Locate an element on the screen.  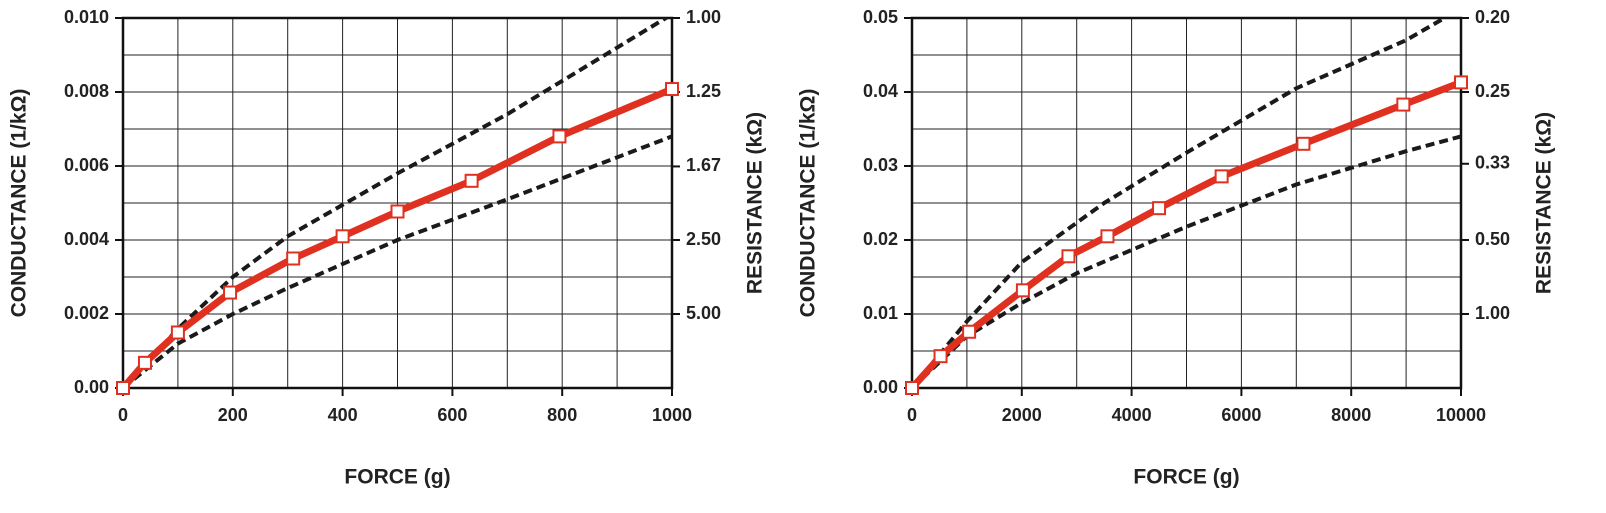
y-tick-label: 0.004 is located at coordinates (86, 239).